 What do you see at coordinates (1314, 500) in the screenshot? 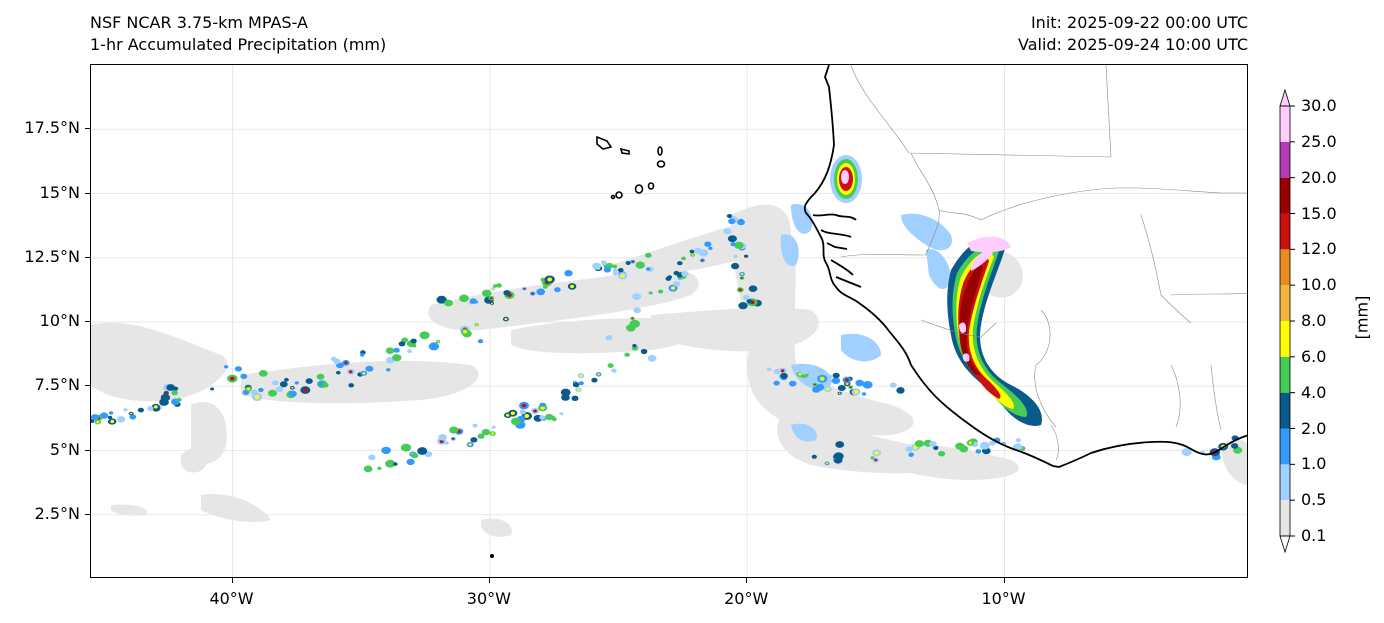
I see `colorbar-level-label: 0.5` at bounding box center [1314, 500].